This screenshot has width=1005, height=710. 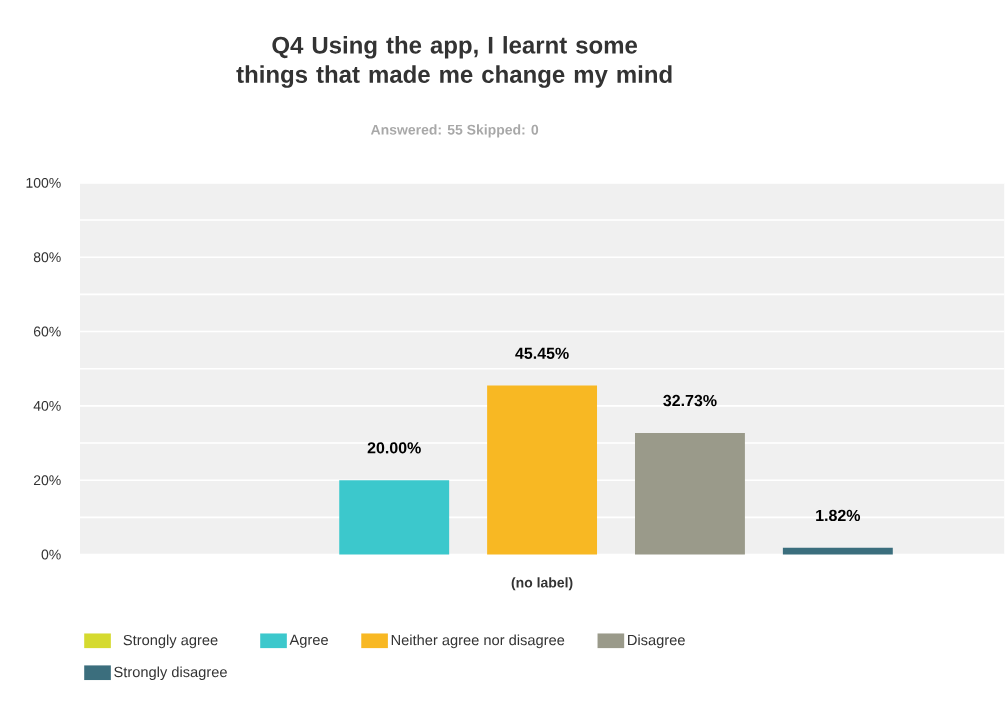 I want to click on chart-subtitle: Answered: 55 Skipped: 0, so click(x=454, y=131).